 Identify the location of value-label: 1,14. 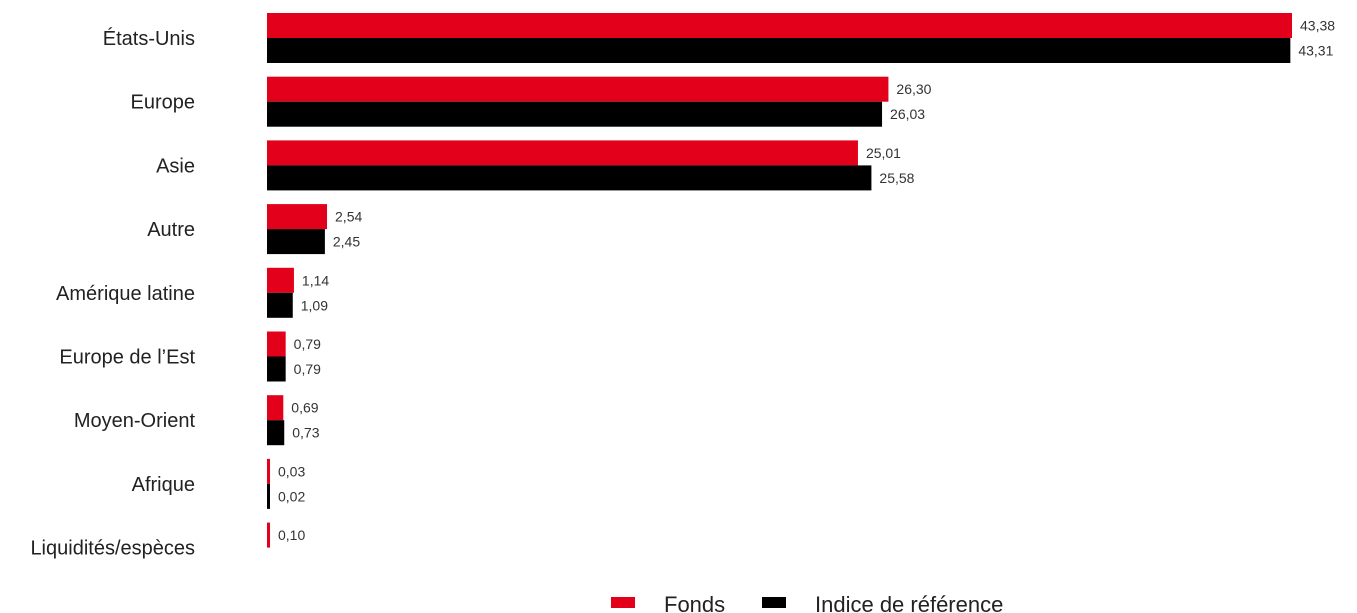
(315, 280).